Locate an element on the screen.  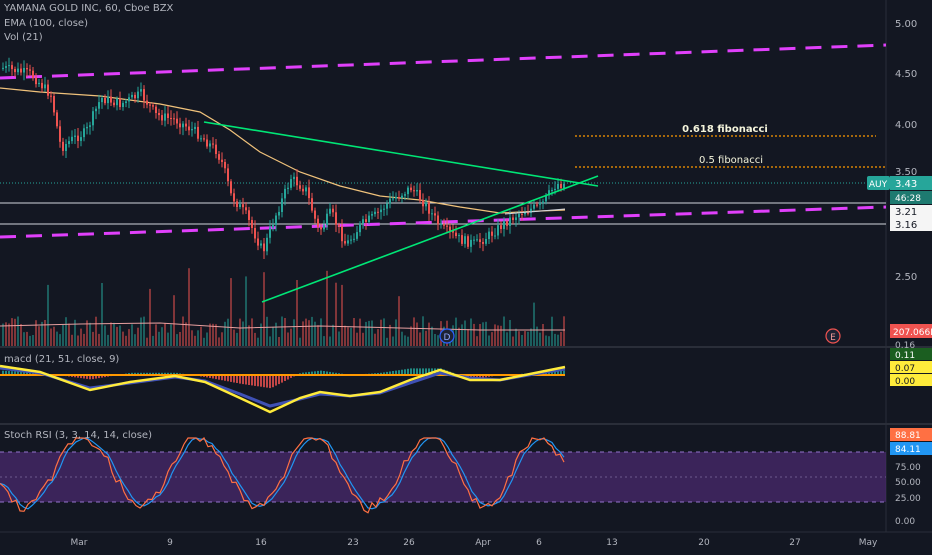
small-level-line is located at coordinates (535, 211).